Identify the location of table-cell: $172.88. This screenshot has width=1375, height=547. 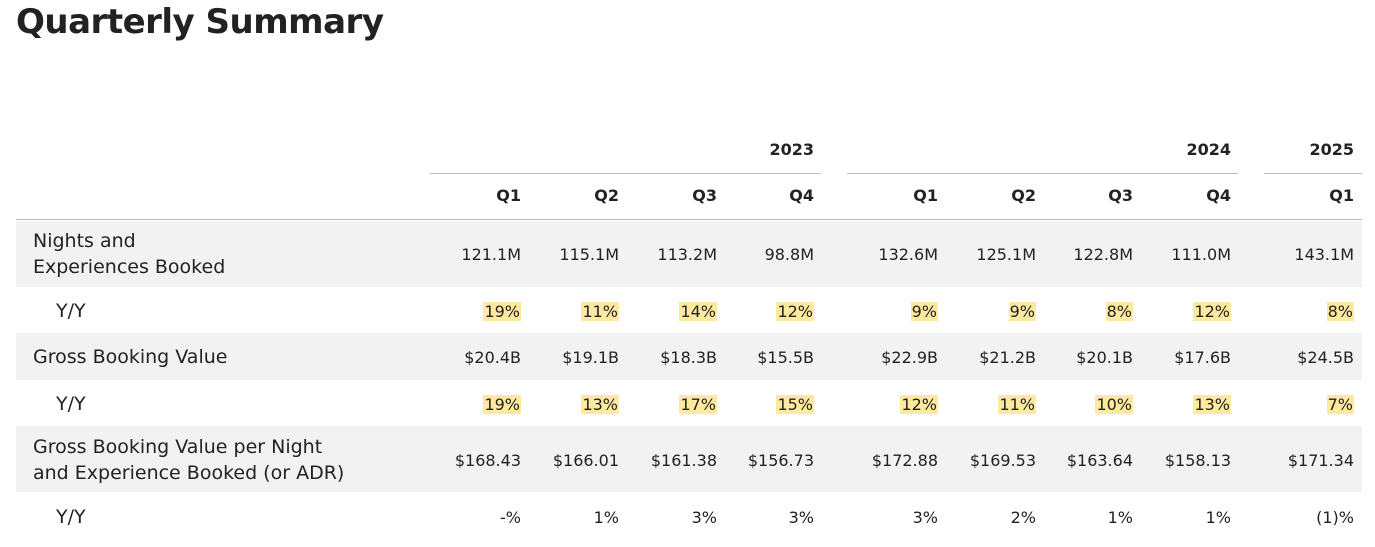
(904, 460).